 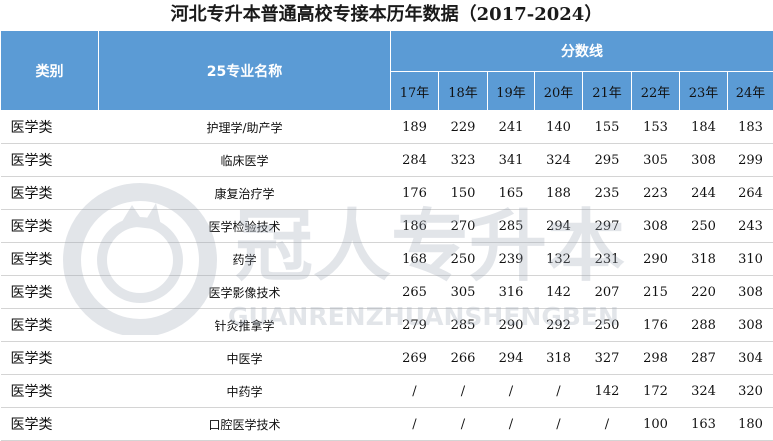 I want to click on score-cell: 172, so click(x=656, y=391).